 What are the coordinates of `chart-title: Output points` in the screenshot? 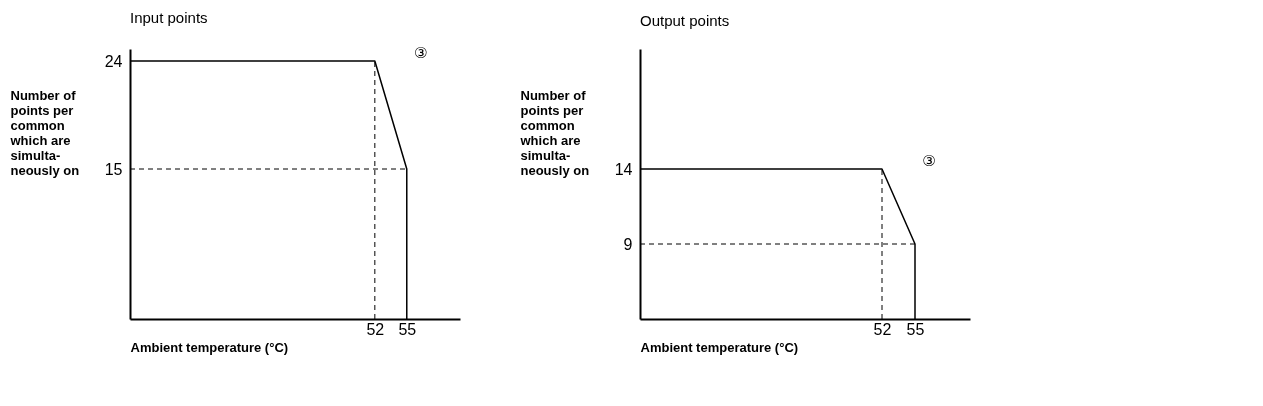 It's located at (685, 20).